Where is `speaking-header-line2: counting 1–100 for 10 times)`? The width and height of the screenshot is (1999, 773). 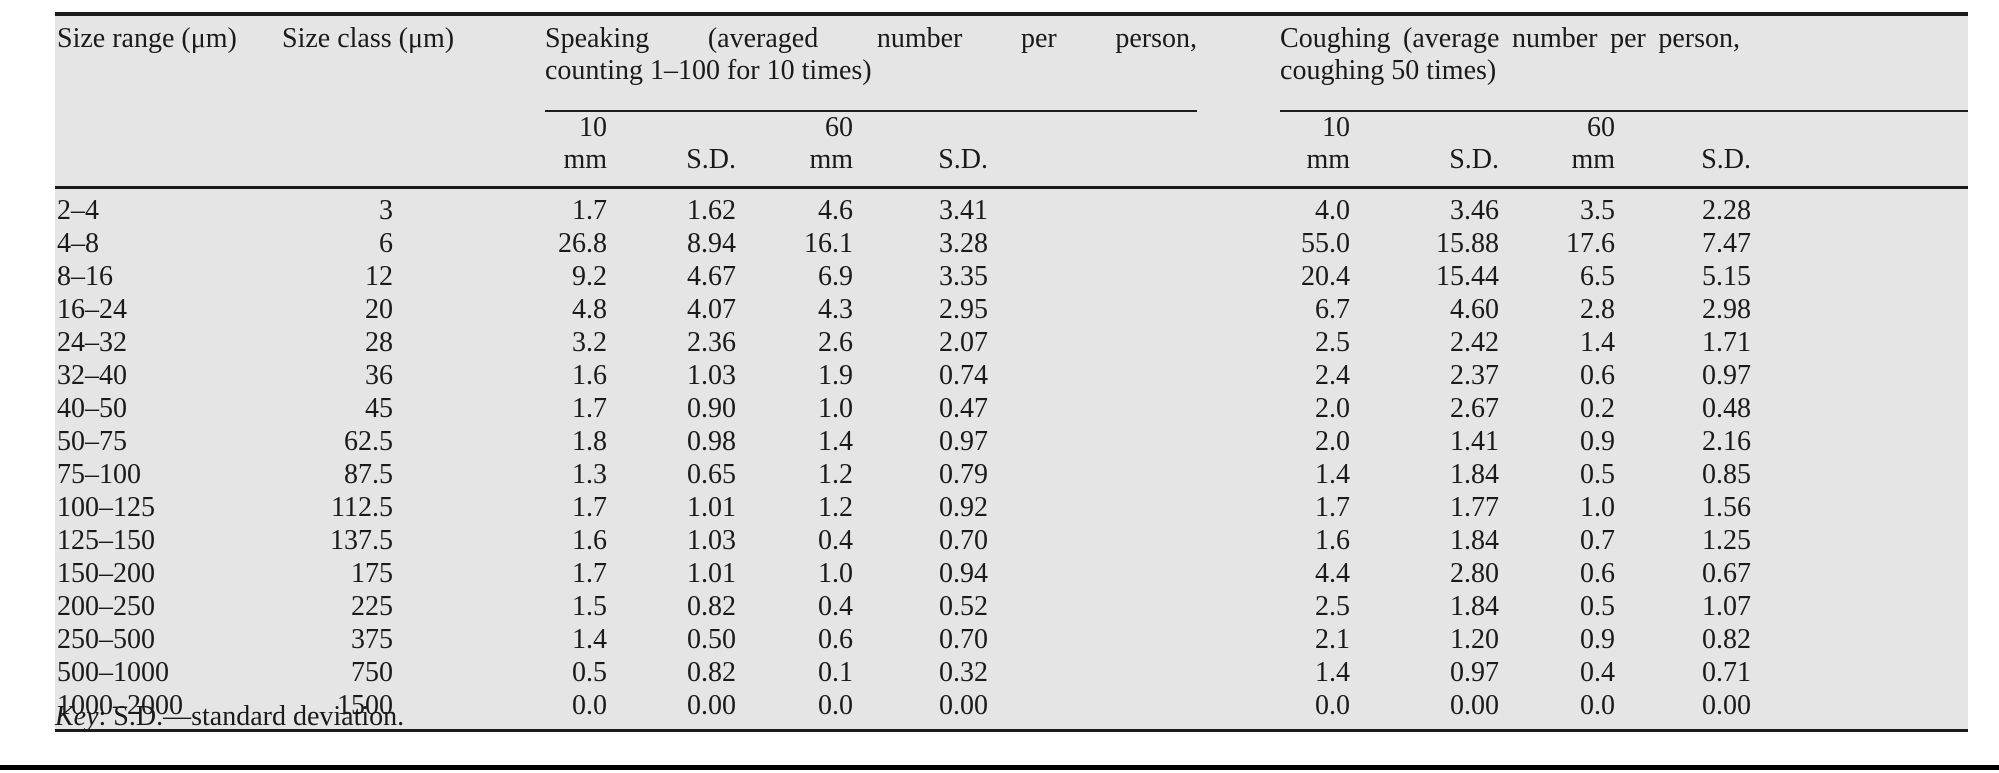 speaking-header-line2: counting 1–100 for 10 times) is located at coordinates (708, 70).